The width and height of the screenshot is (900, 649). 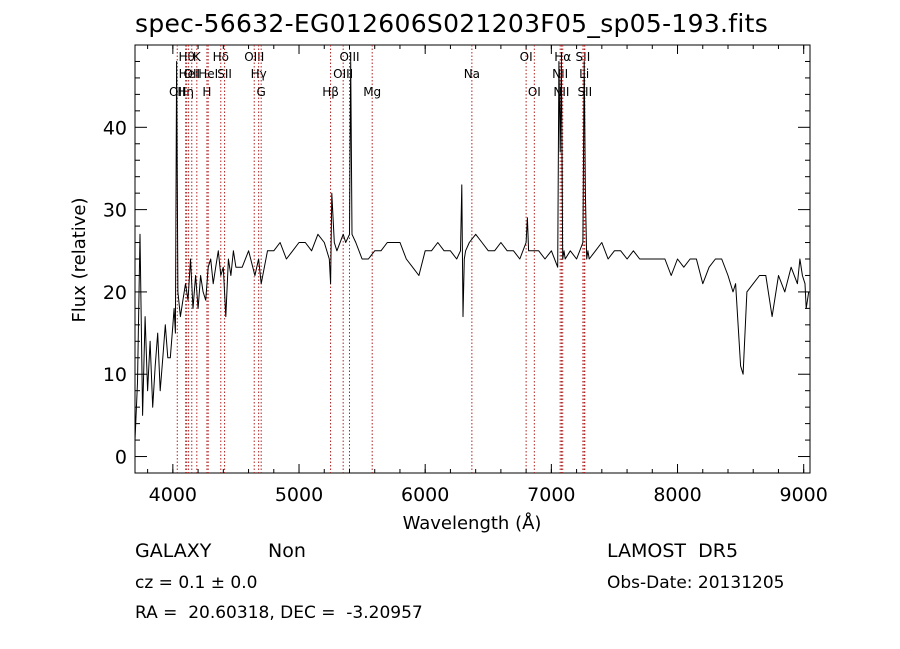 What do you see at coordinates (560, 74) in the screenshot?
I see `line-marker-label: NII` at bounding box center [560, 74].